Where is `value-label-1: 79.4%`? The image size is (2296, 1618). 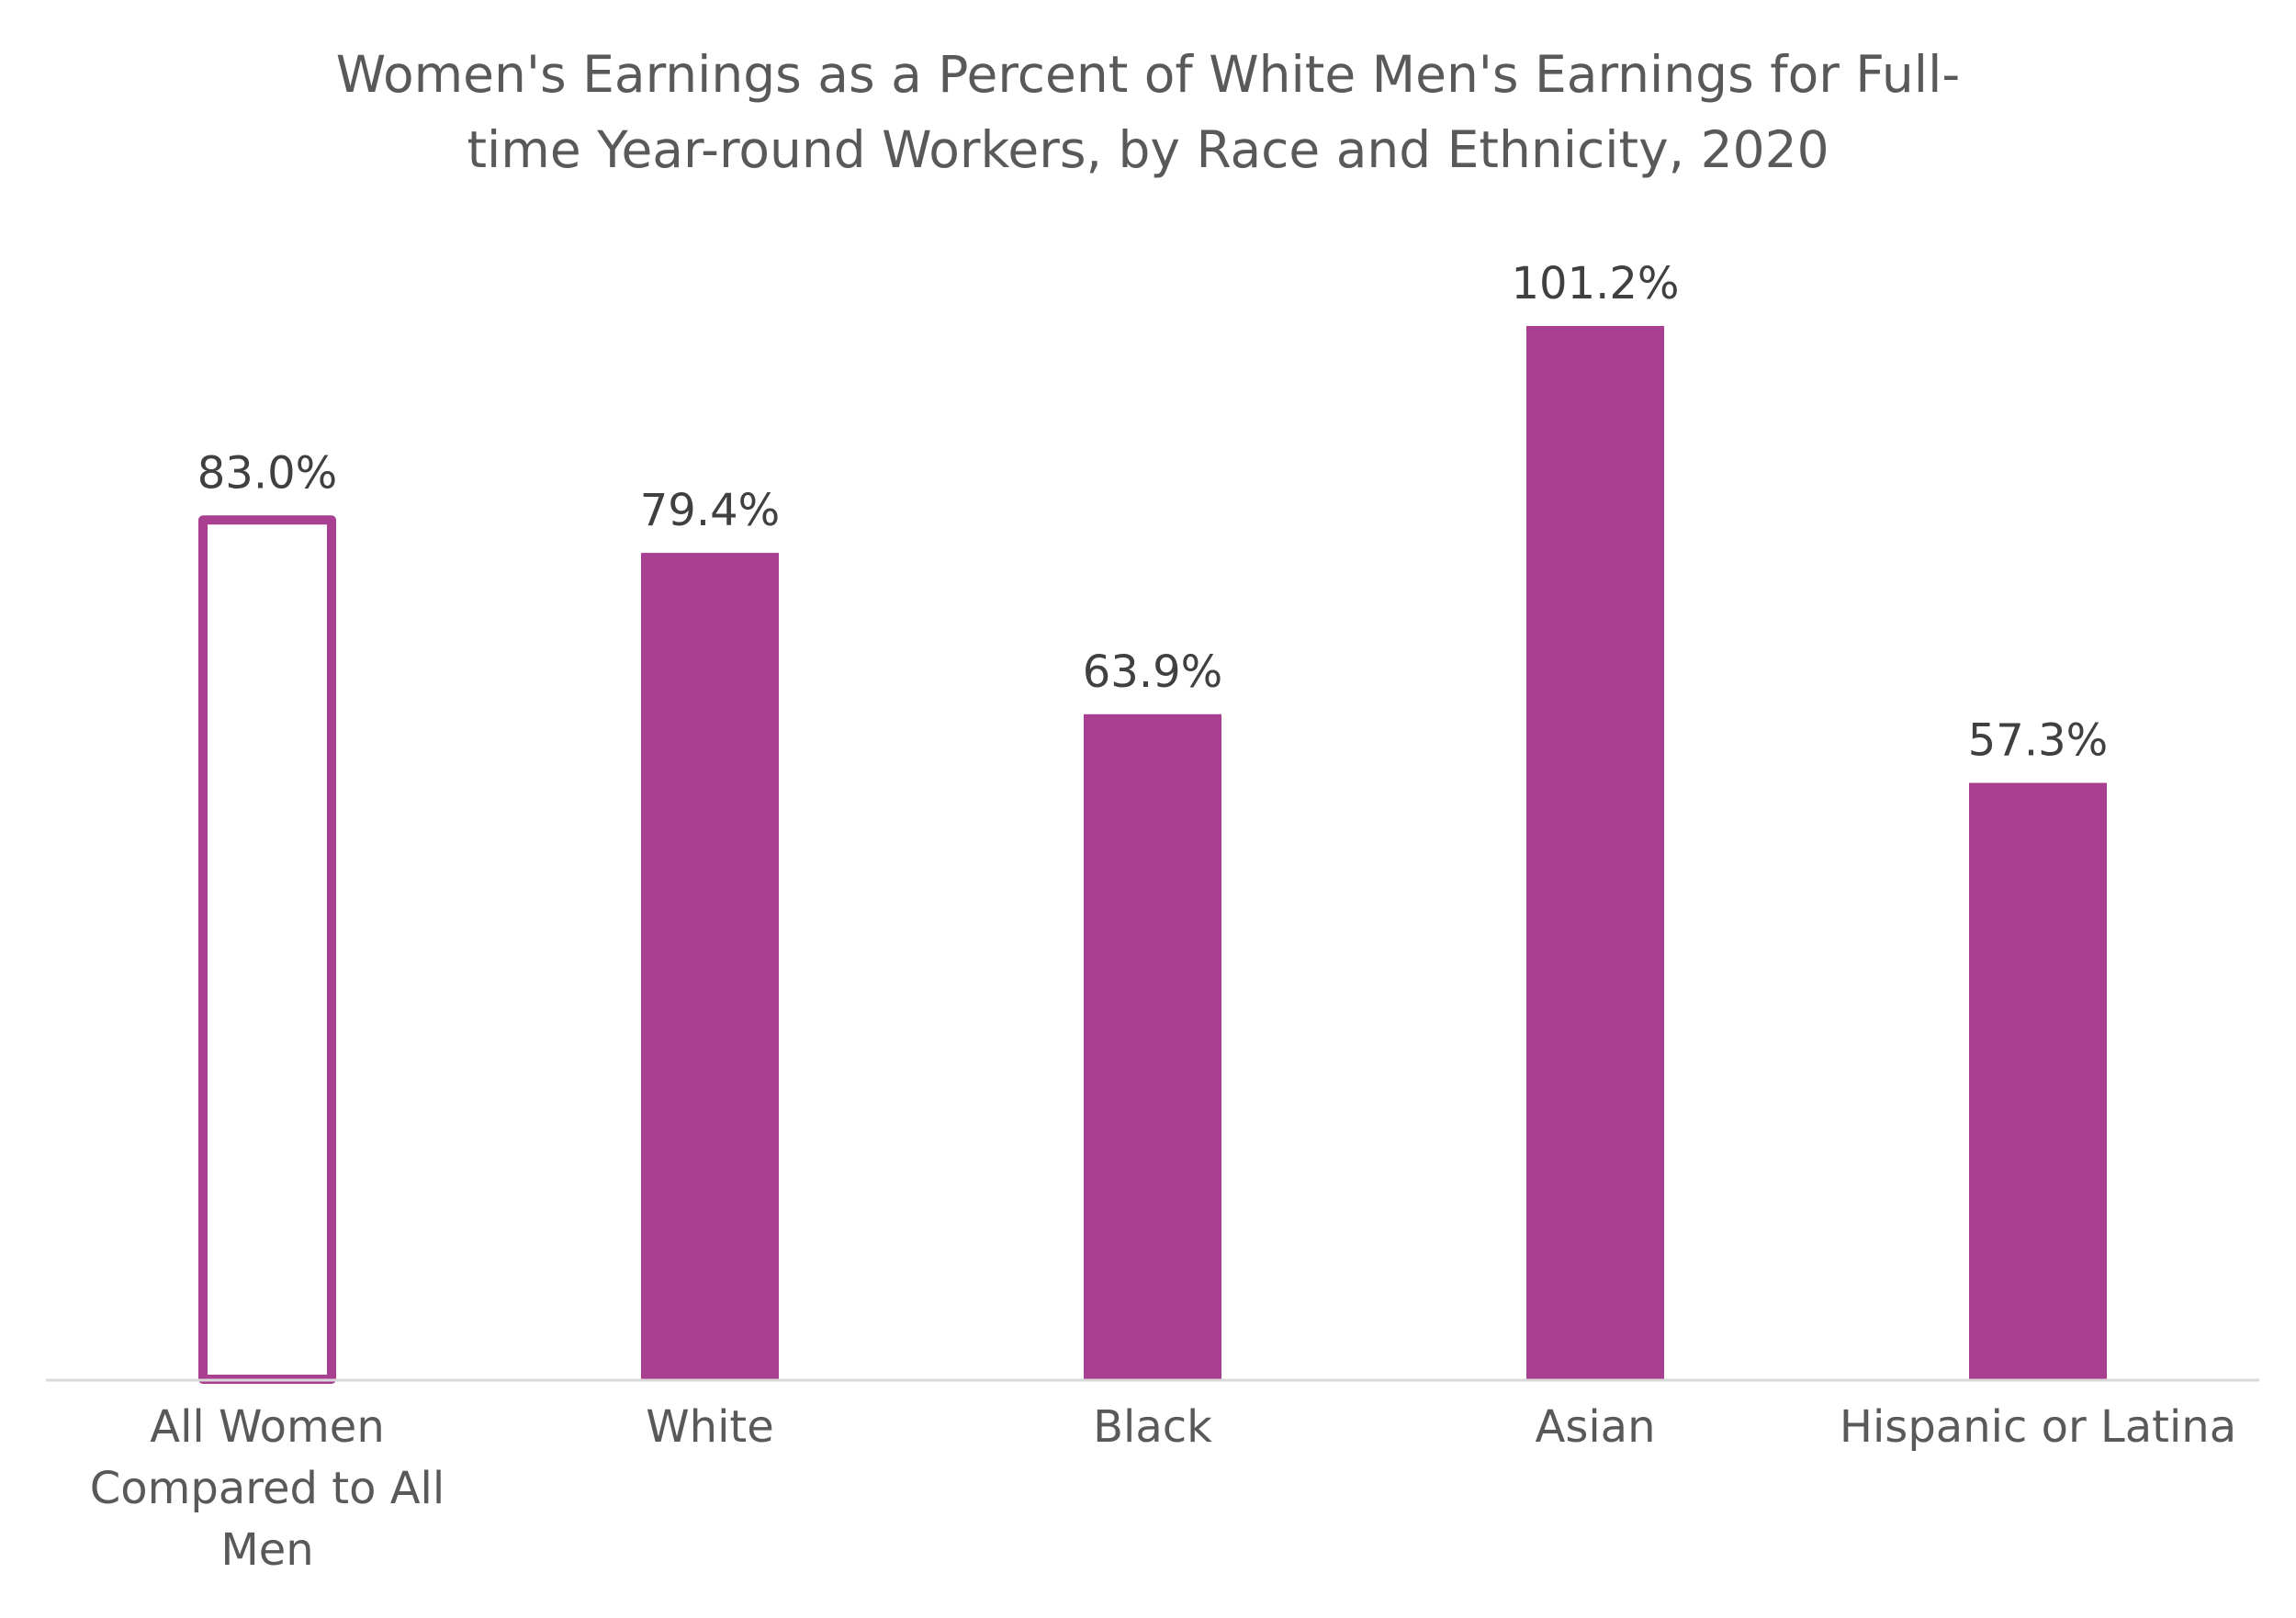
value-label-1: 79.4% is located at coordinates (710, 510).